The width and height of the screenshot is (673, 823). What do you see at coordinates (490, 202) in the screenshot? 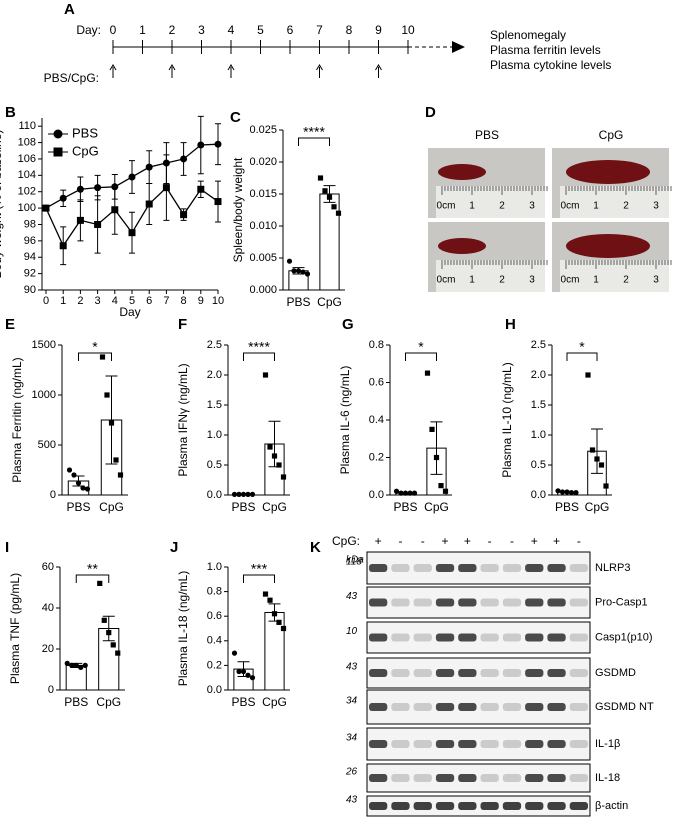
I see `ruler` at bounding box center [490, 202].